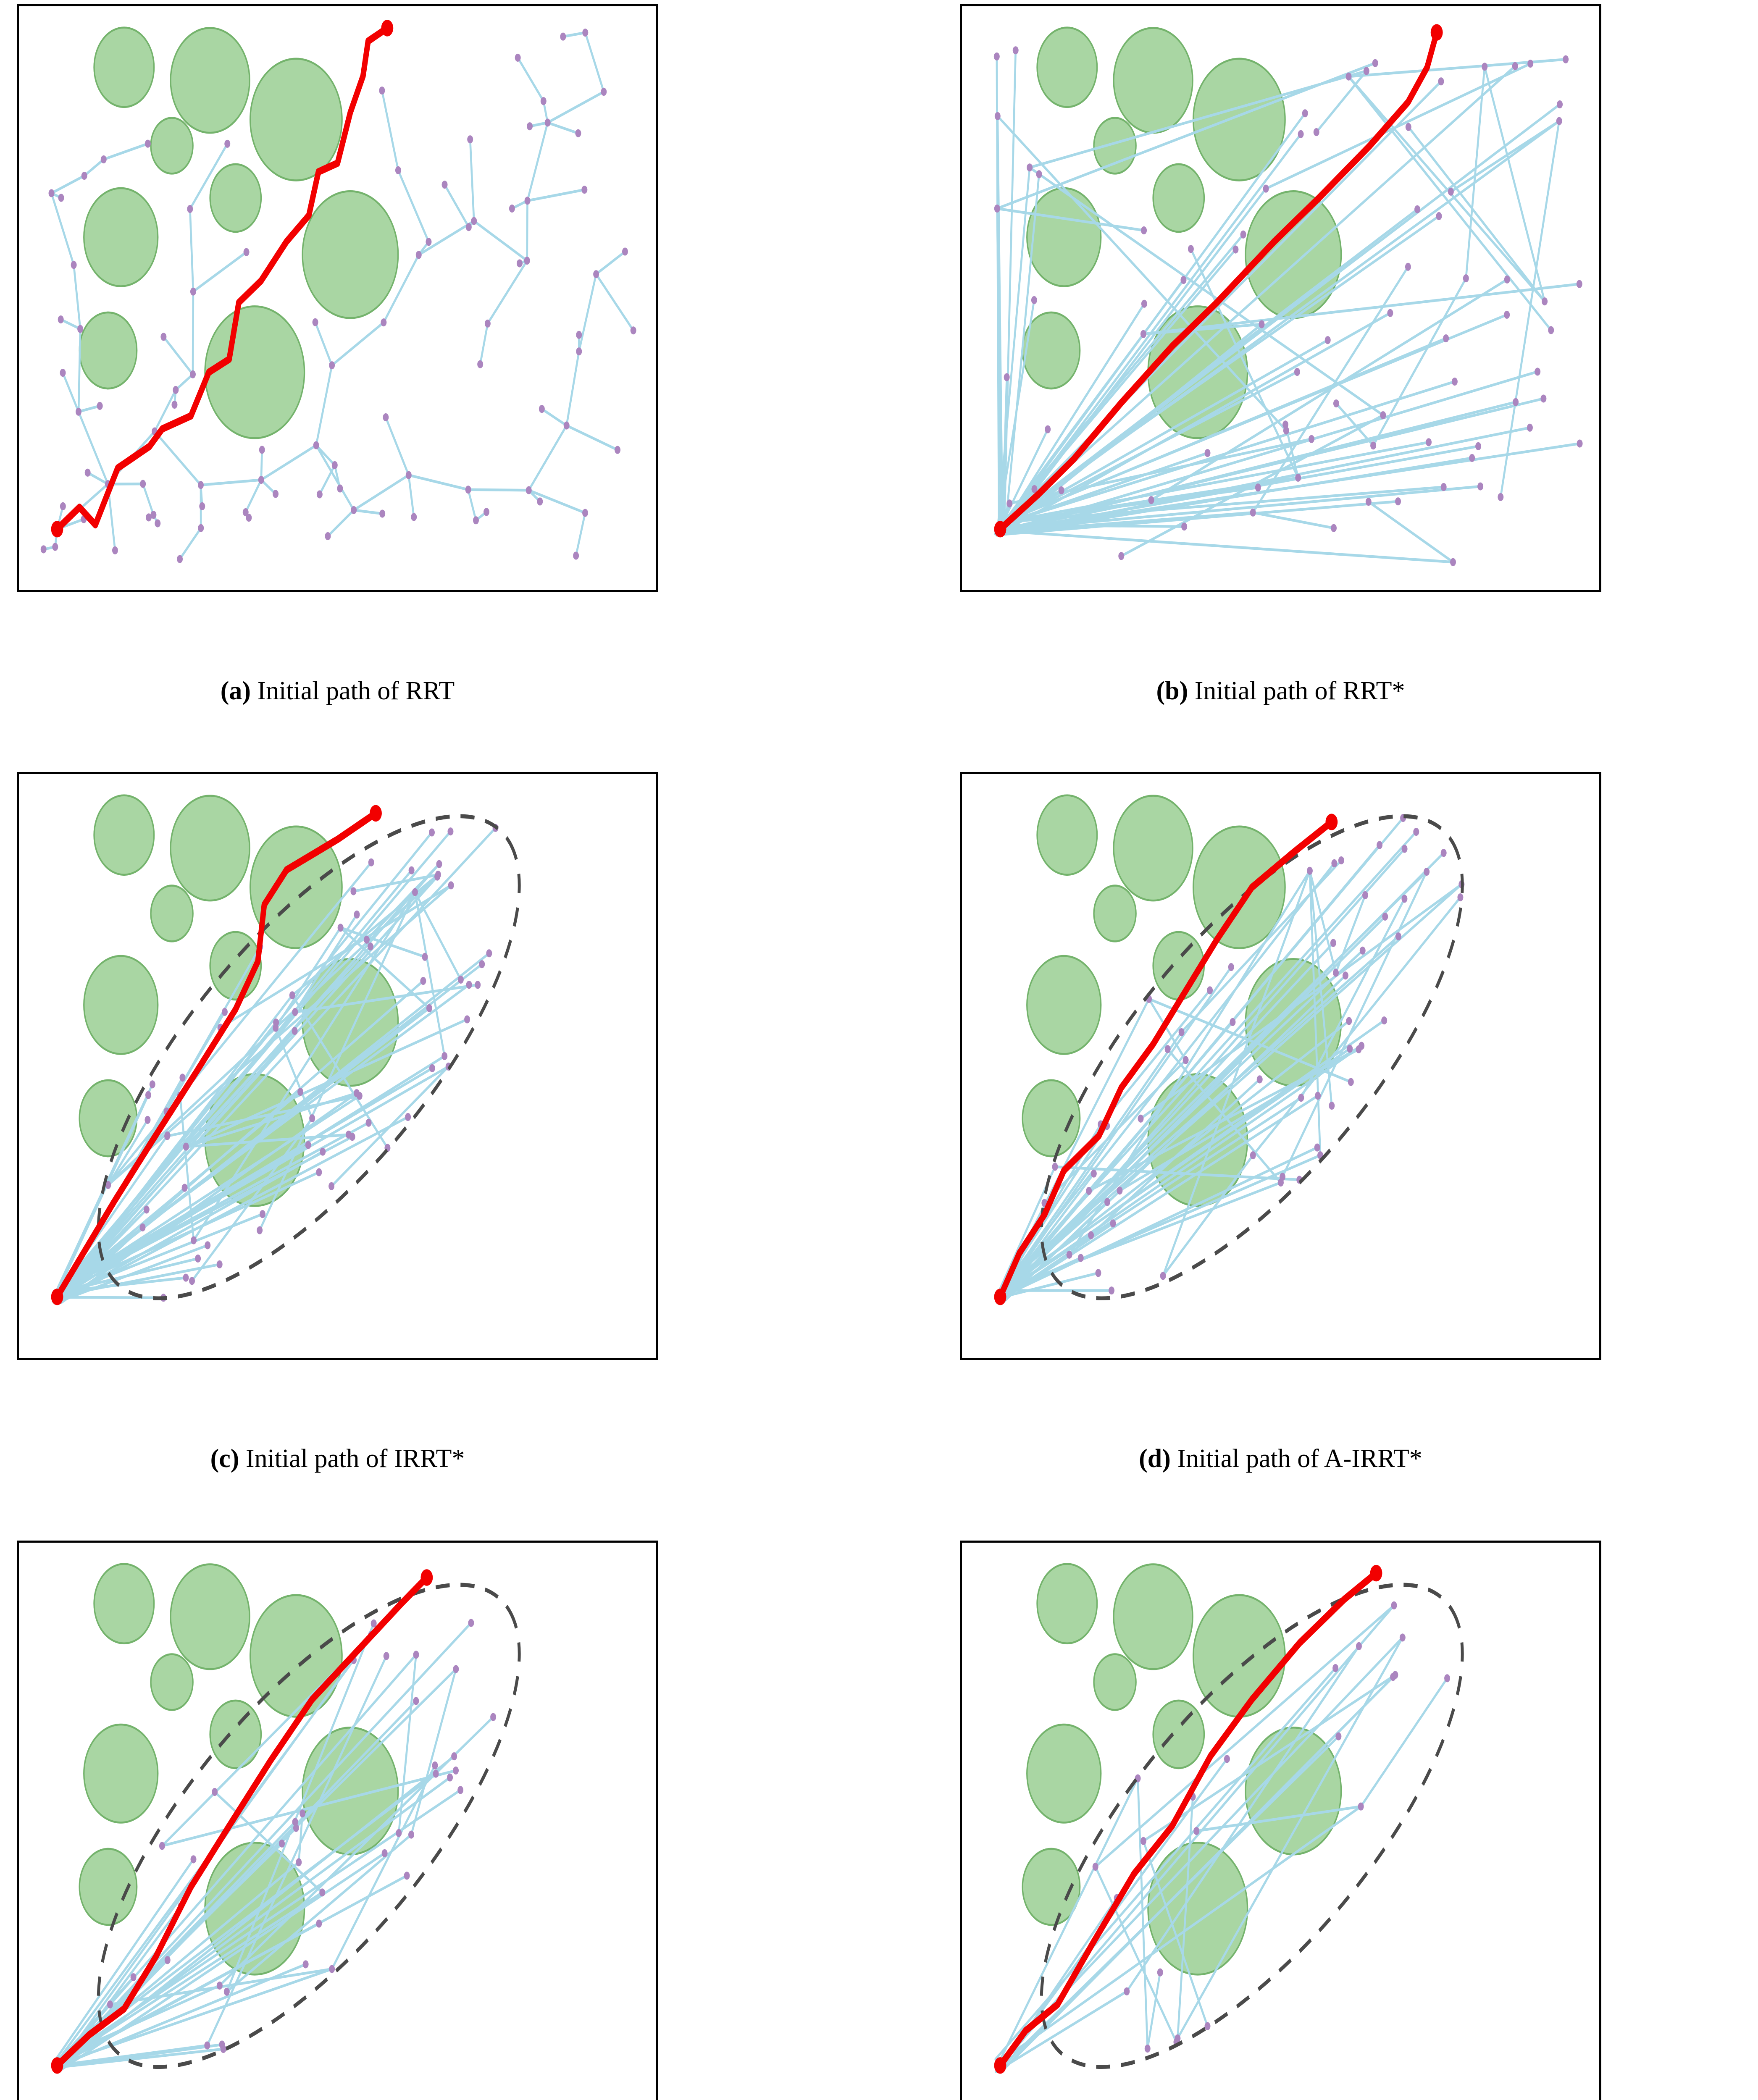  Describe the element at coordinates (388, 28) in the screenshot. I see `goal-marker` at that location.